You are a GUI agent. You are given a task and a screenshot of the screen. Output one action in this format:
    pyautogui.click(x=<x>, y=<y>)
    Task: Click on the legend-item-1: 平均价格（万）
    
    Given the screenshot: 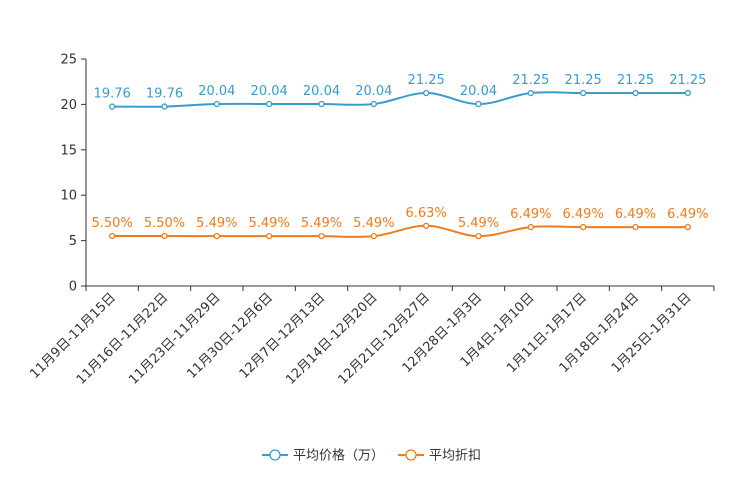 What is the action you would take?
    pyautogui.click(x=323, y=456)
    